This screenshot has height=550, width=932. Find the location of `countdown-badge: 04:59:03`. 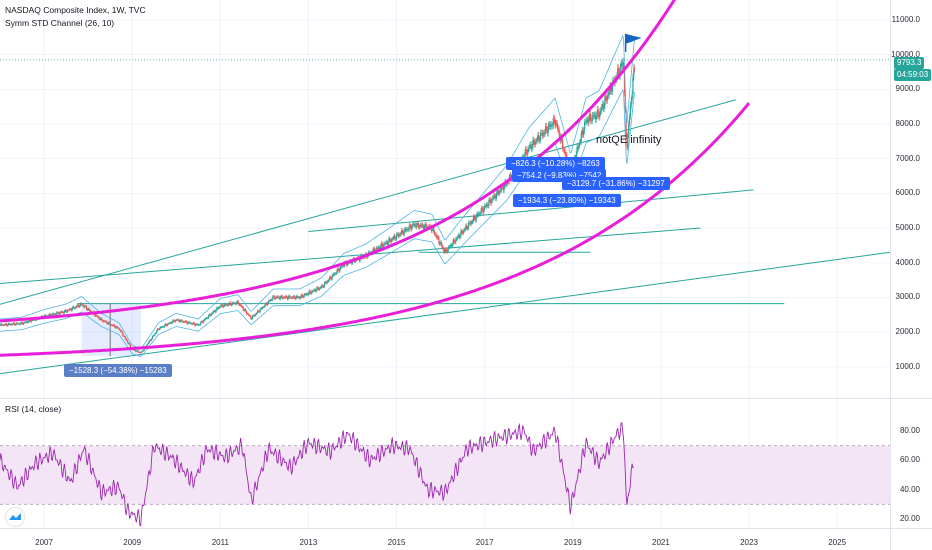

countdown-badge: 04:59:03 is located at coordinates (913, 75).